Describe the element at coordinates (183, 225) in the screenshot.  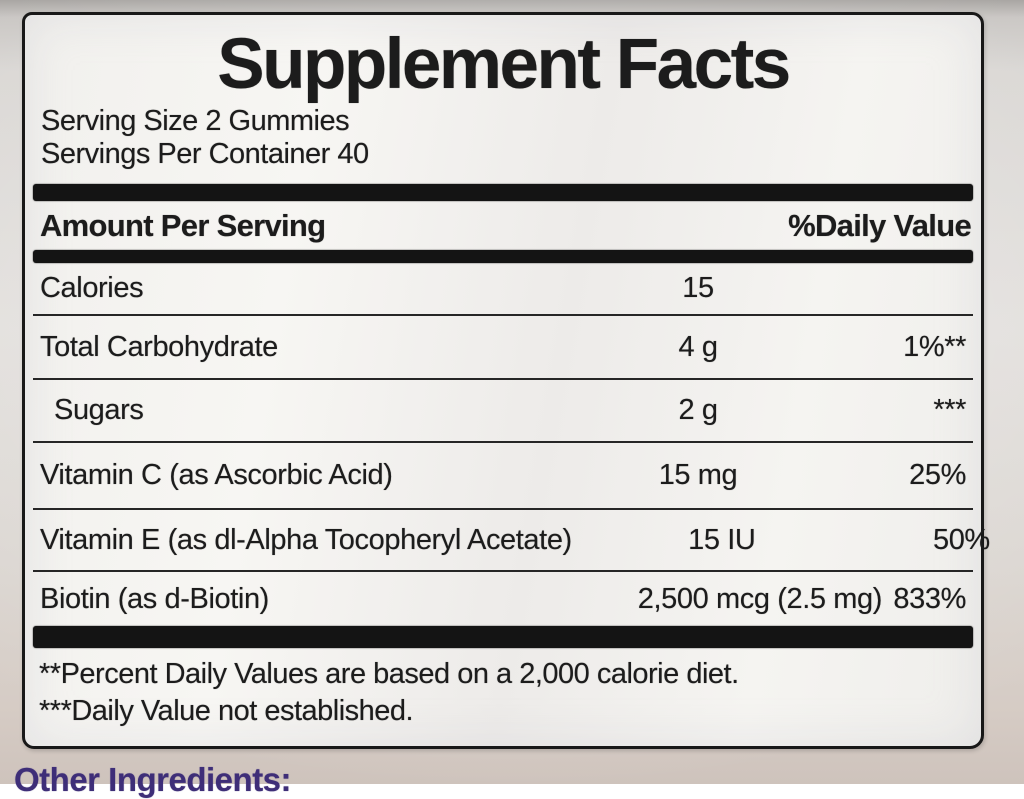
I see `amount-per-serving-header: Amount Per Serving` at that location.